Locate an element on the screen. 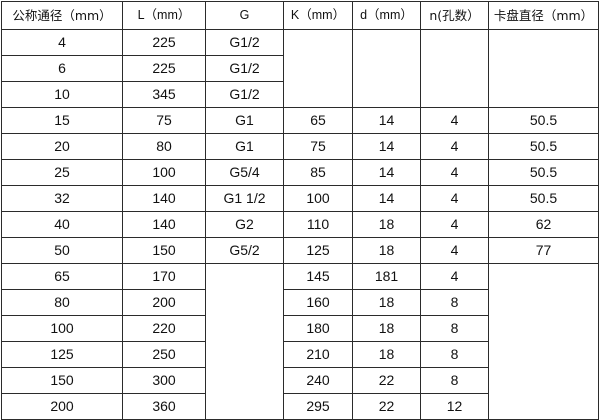 The height and width of the screenshot is (420, 600). table-cell-dn: 20 is located at coordinates (62, 146).